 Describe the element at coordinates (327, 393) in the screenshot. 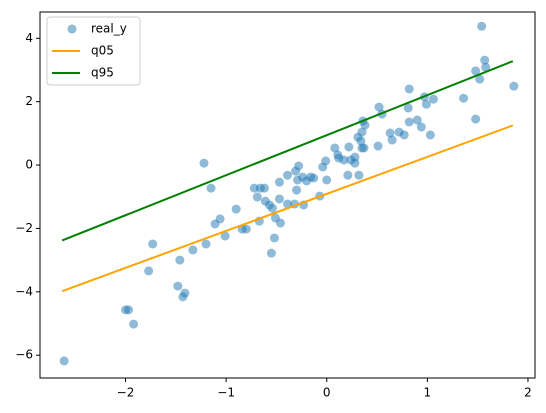

I see `x-tick-label: 0` at that location.